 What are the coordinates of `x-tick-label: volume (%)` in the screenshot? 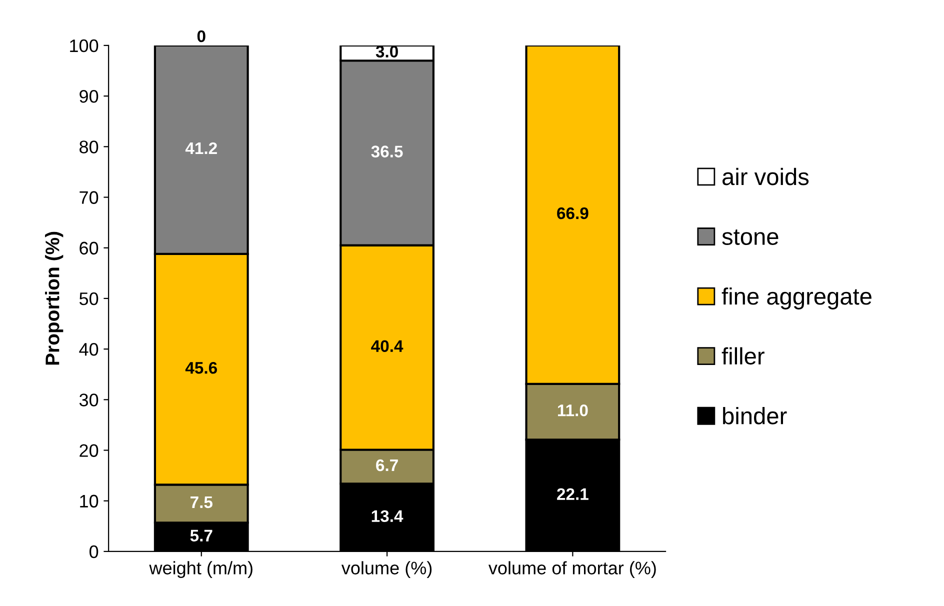 It's located at (386, 569).